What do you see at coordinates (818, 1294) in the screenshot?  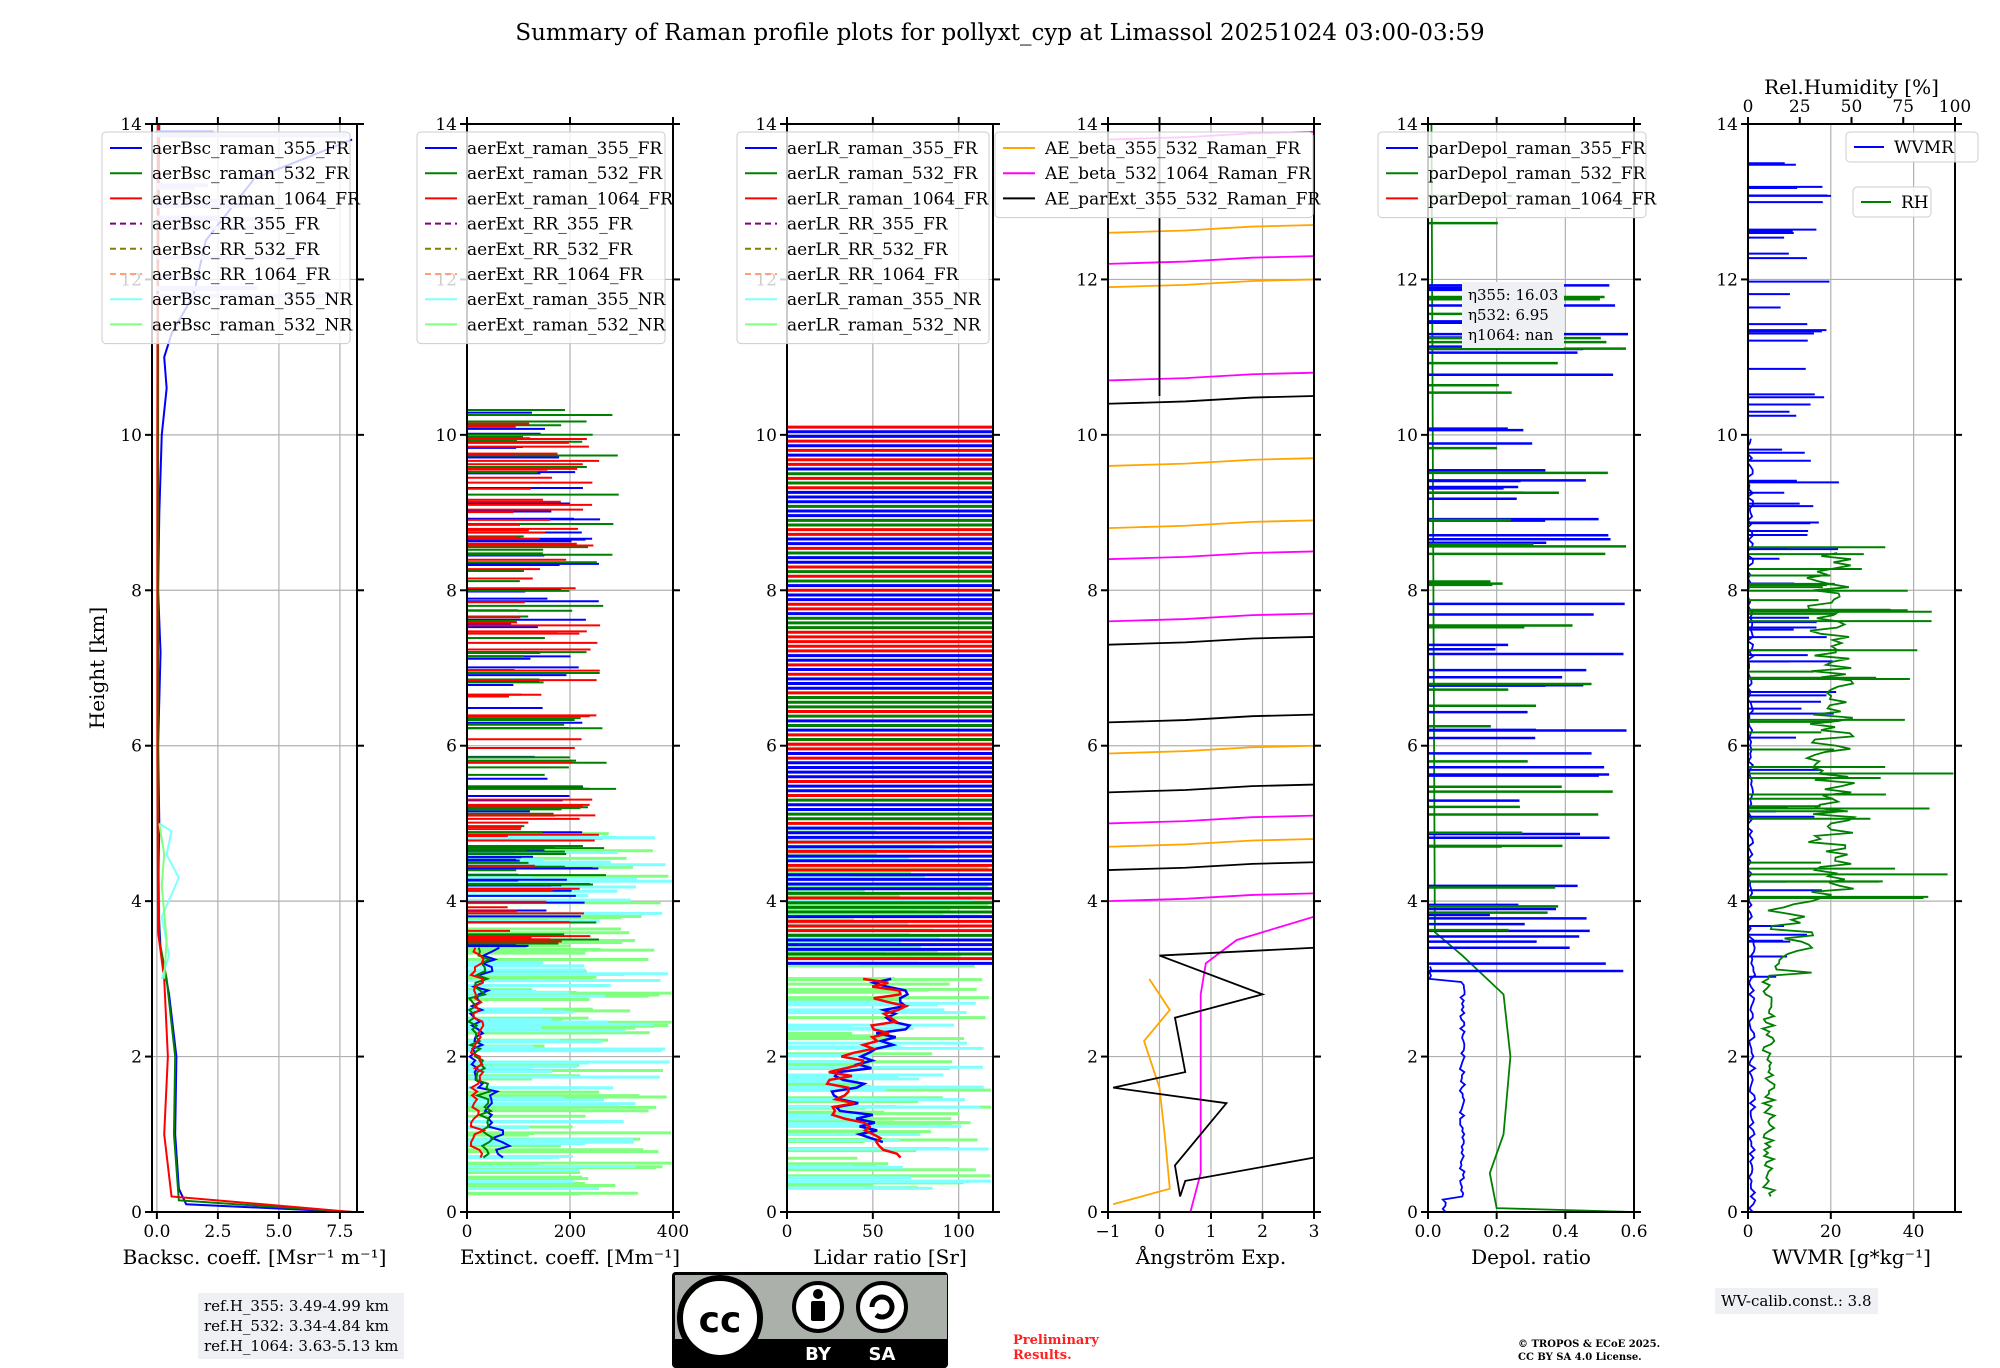 I see `by-icon-head` at bounding box center [818, 1294].